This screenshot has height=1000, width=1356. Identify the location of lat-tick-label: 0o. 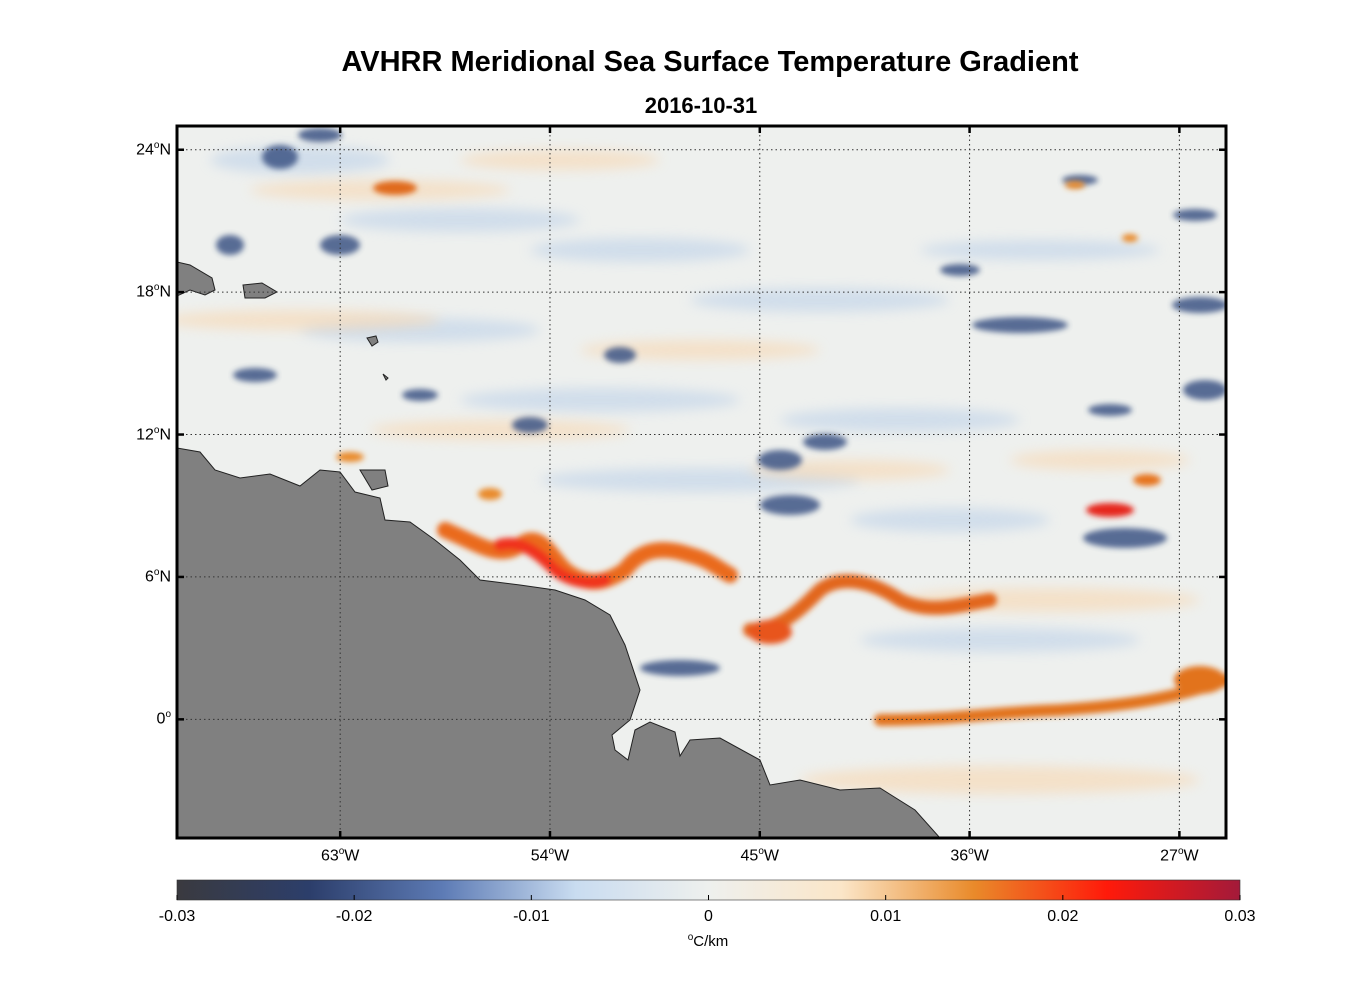
(163, 718).